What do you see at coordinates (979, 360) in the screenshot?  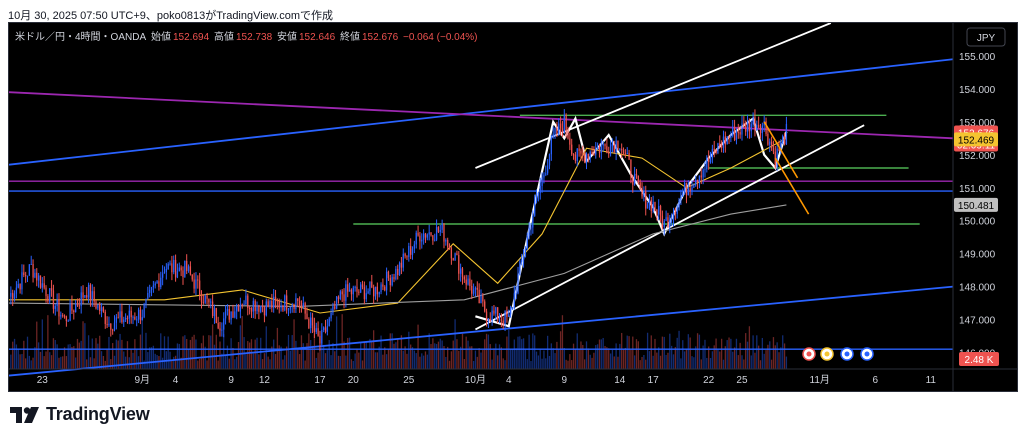 I see `volume-label-text: 2.48 K` at bounding box center [979, 360].